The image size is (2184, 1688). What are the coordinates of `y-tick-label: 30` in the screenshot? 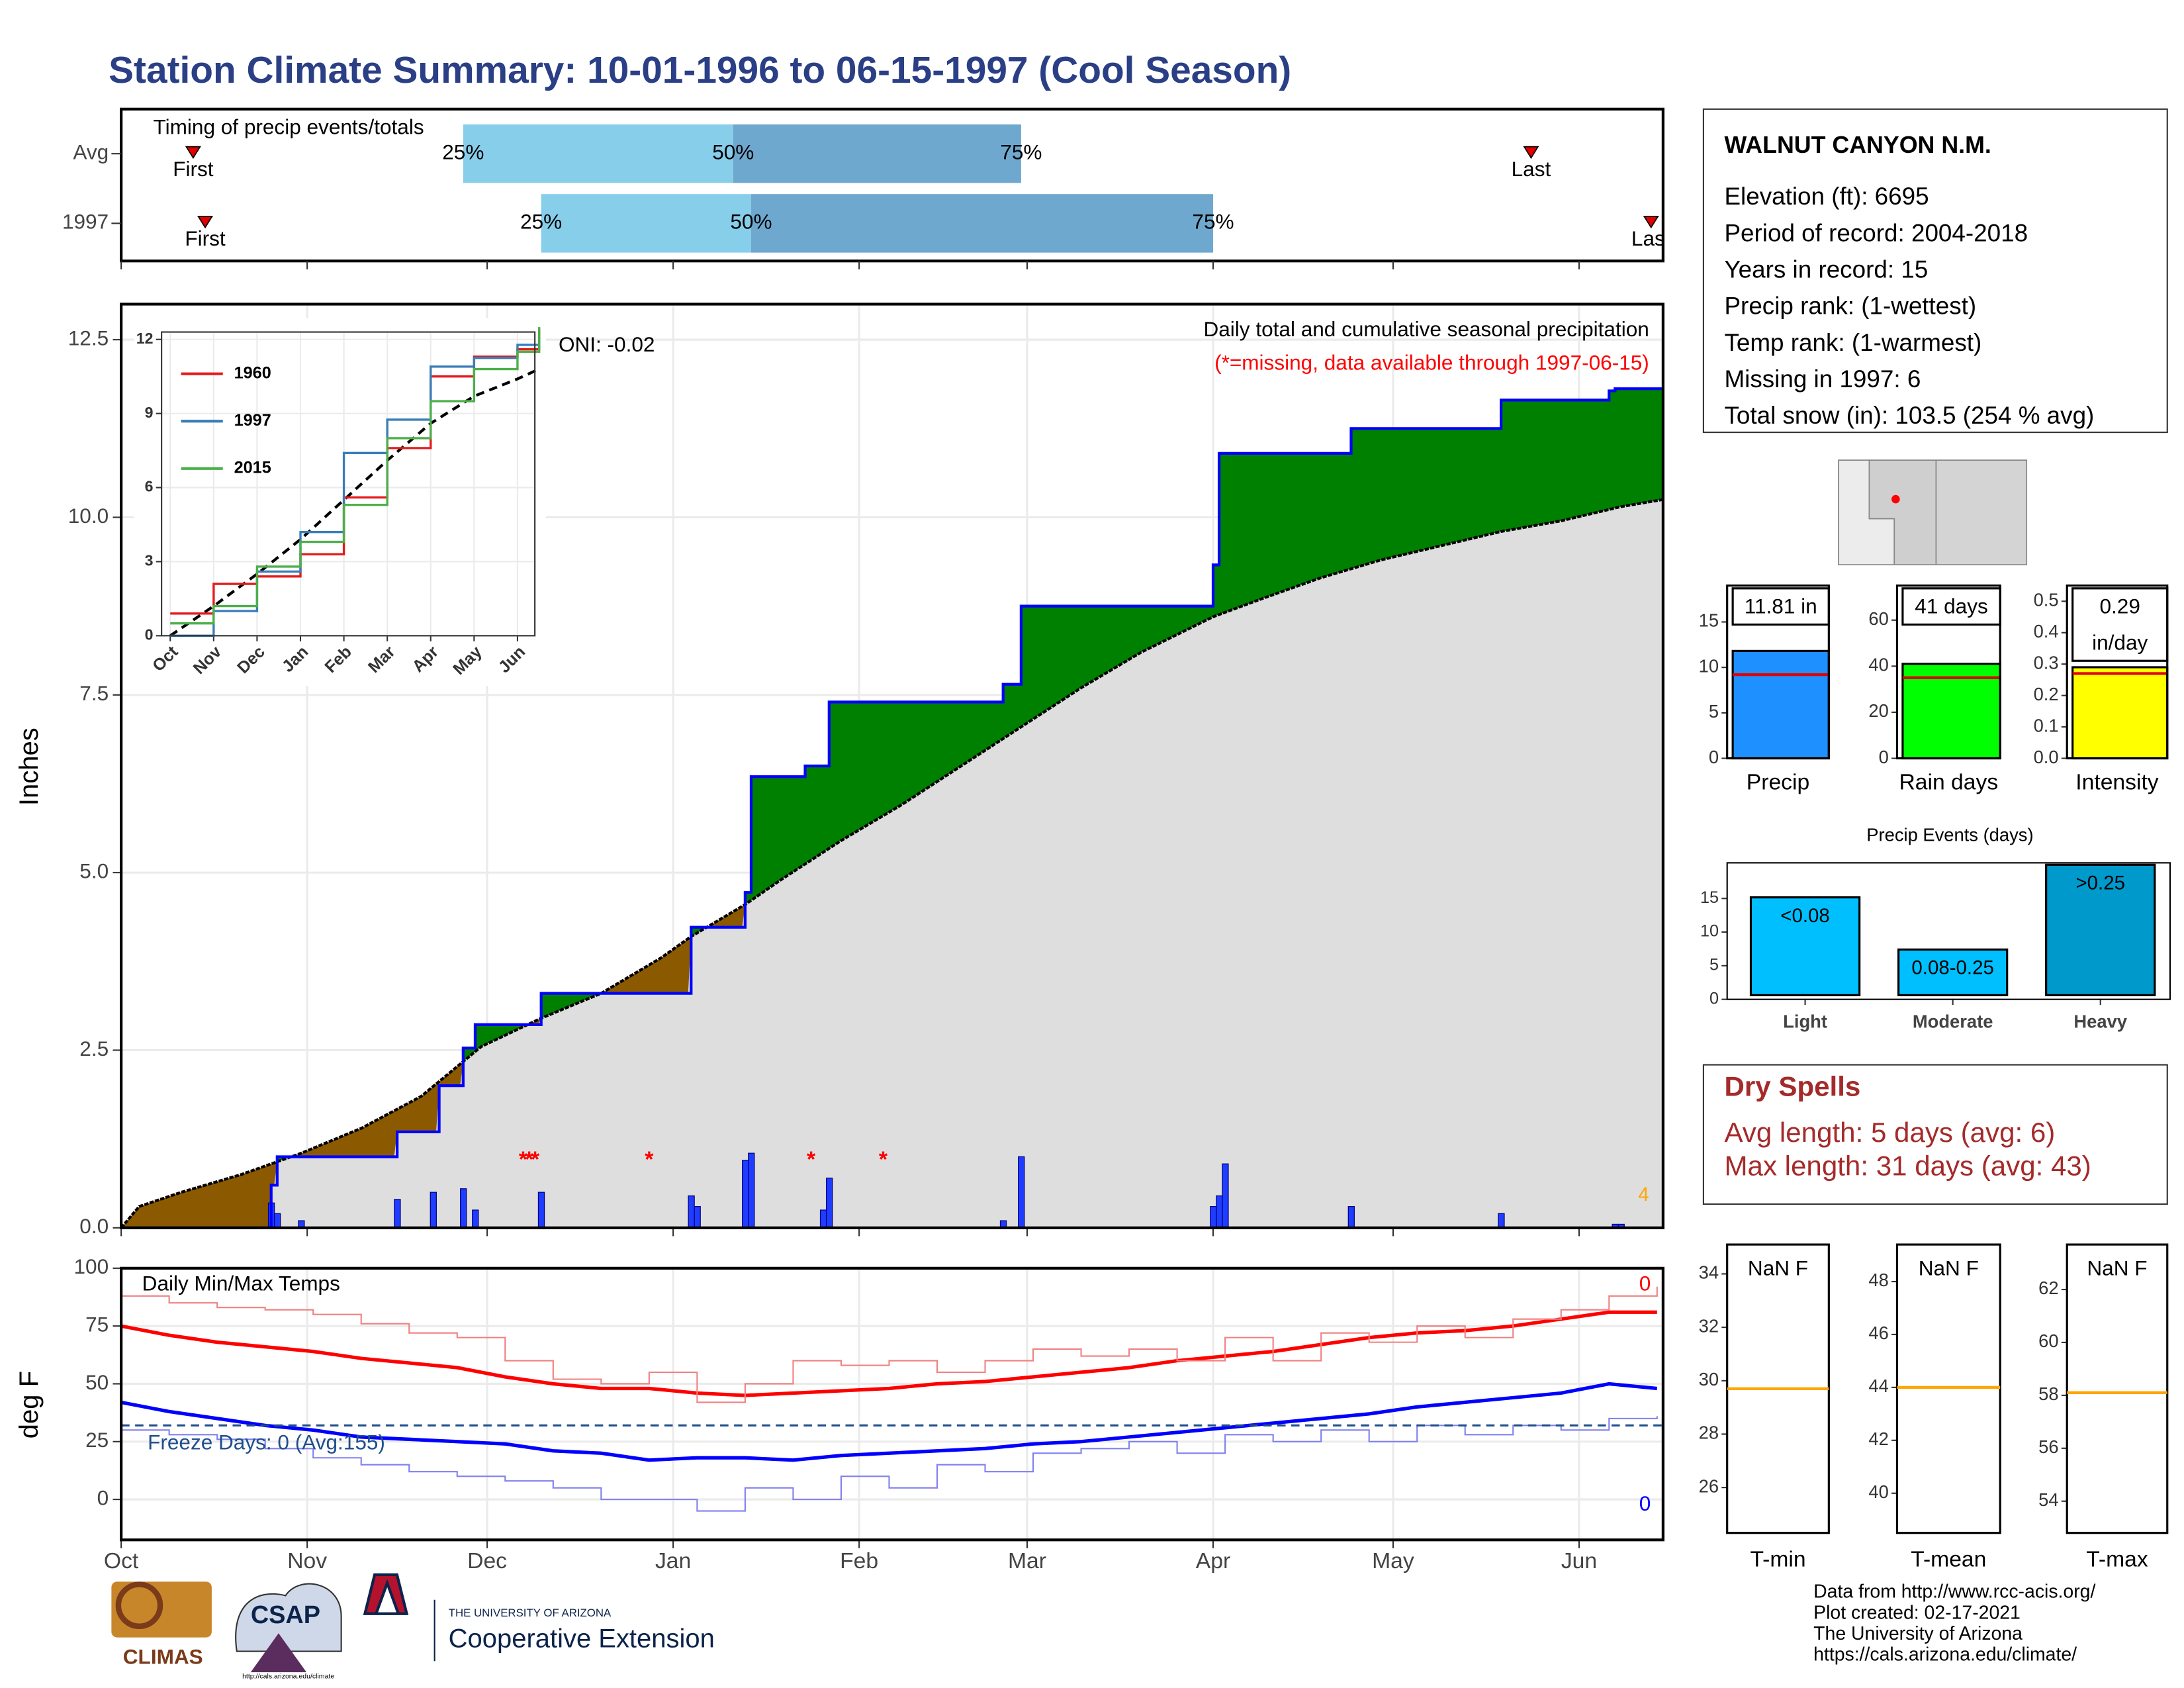 It's located at (1709, 1379).